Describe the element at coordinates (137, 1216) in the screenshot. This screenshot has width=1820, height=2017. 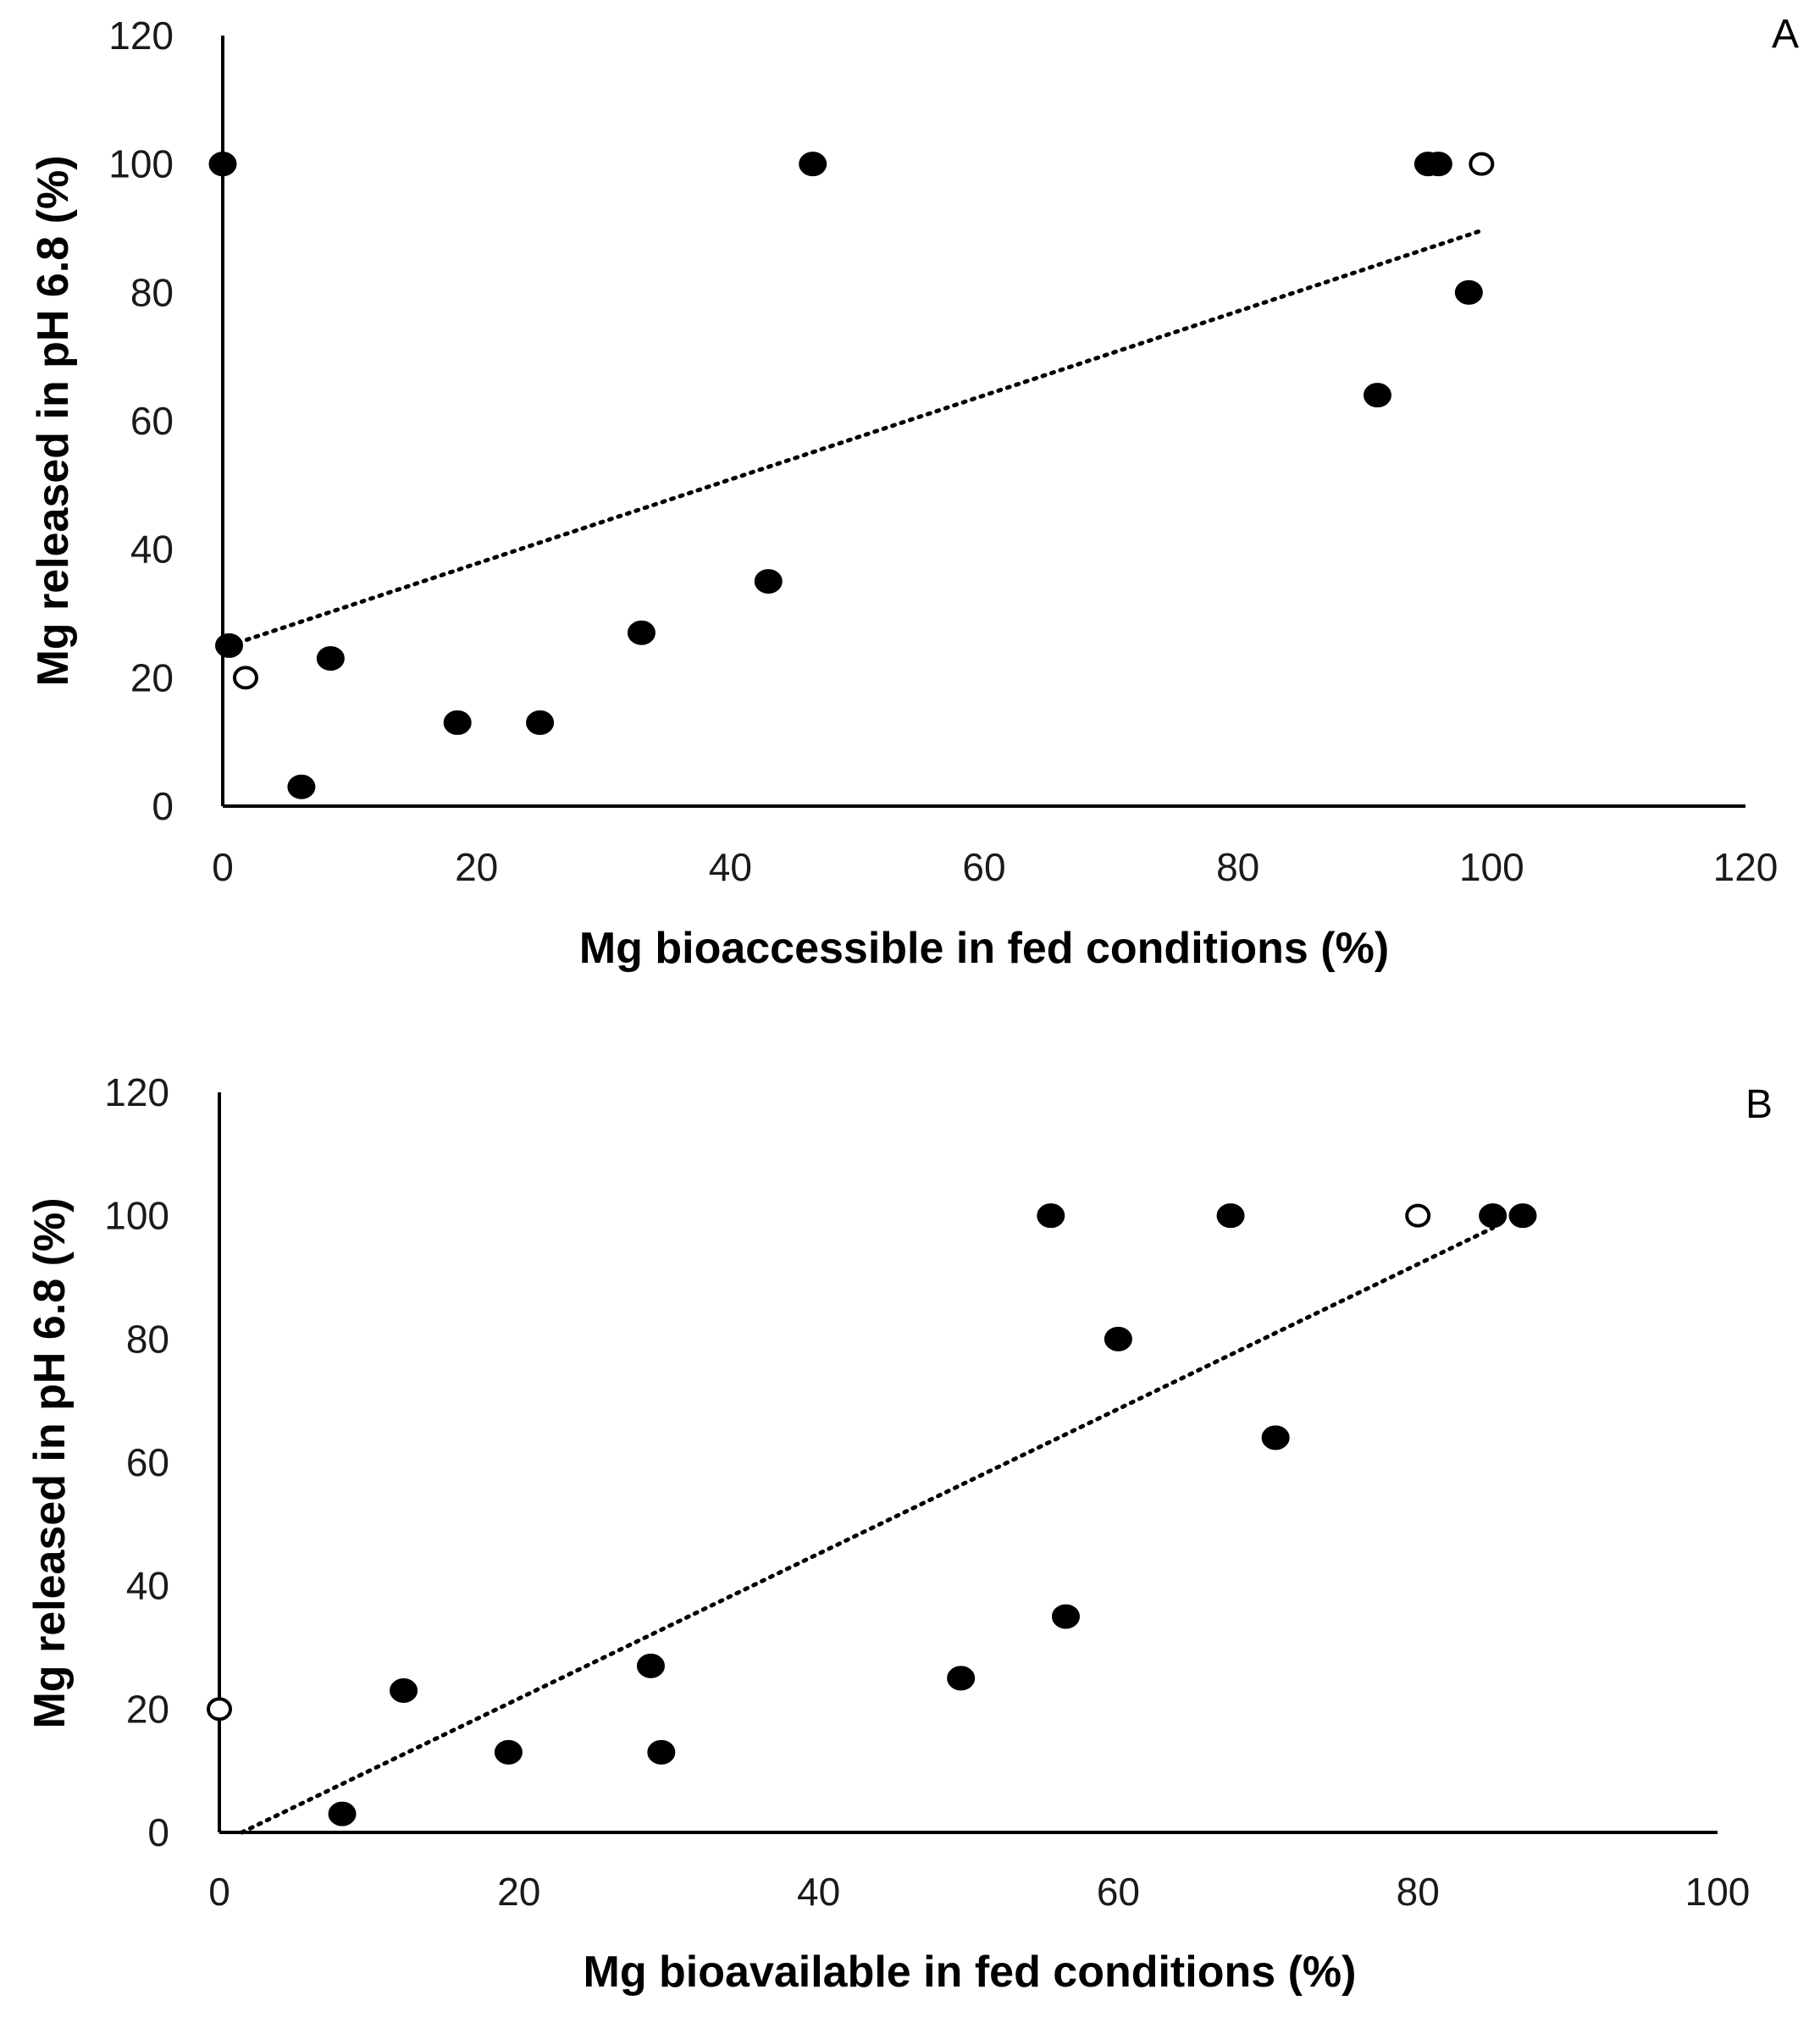
I see `panel-b-y-tick-label: 100` at that location.